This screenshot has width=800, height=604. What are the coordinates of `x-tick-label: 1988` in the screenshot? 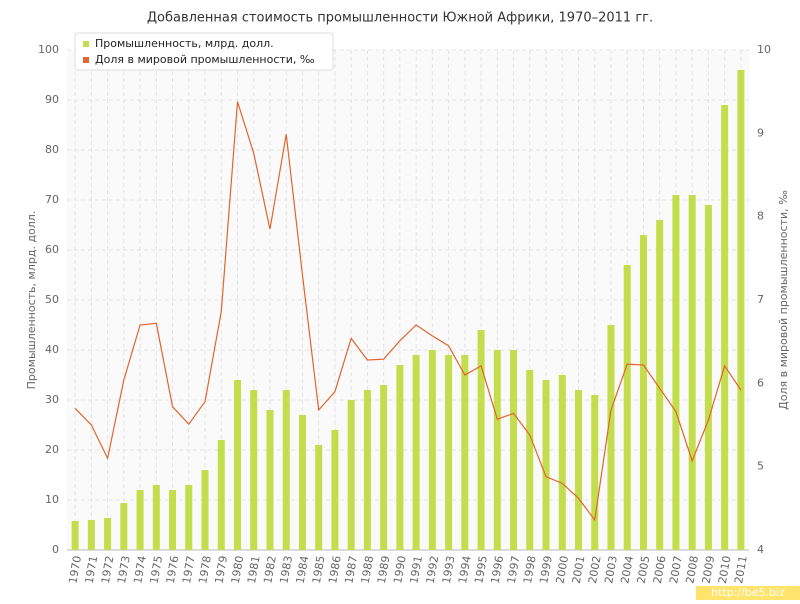 It's located at (368, 570).